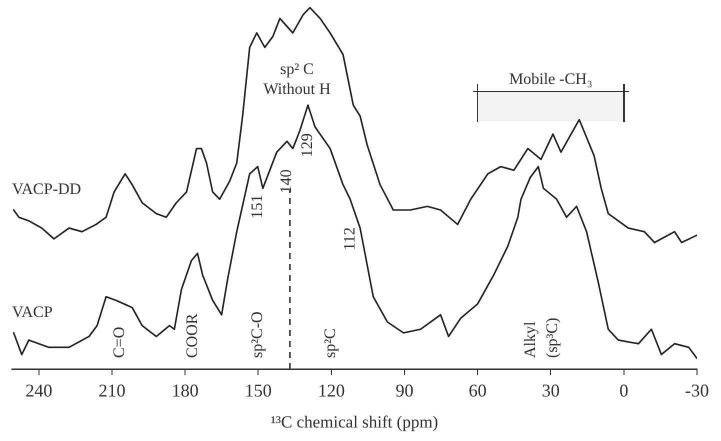 The height and width of the screenshot is (441, 721). I want to click on annotation: Alkyl (sp³C), so click(542, 338).